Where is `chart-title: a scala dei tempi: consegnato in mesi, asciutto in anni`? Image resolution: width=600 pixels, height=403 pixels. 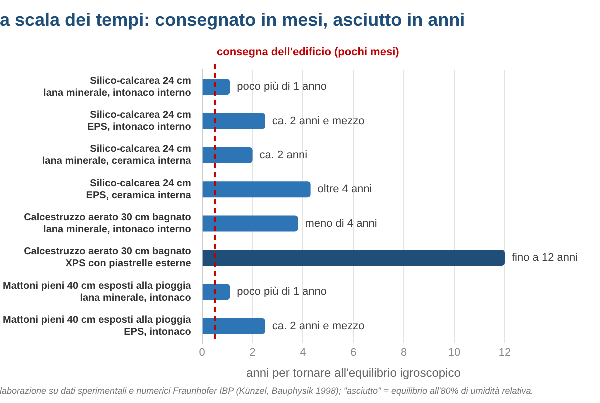 chart-title: a scala dei tempi: consegnato in mesi, asciutto in anni is located at coordinates (233, 20).